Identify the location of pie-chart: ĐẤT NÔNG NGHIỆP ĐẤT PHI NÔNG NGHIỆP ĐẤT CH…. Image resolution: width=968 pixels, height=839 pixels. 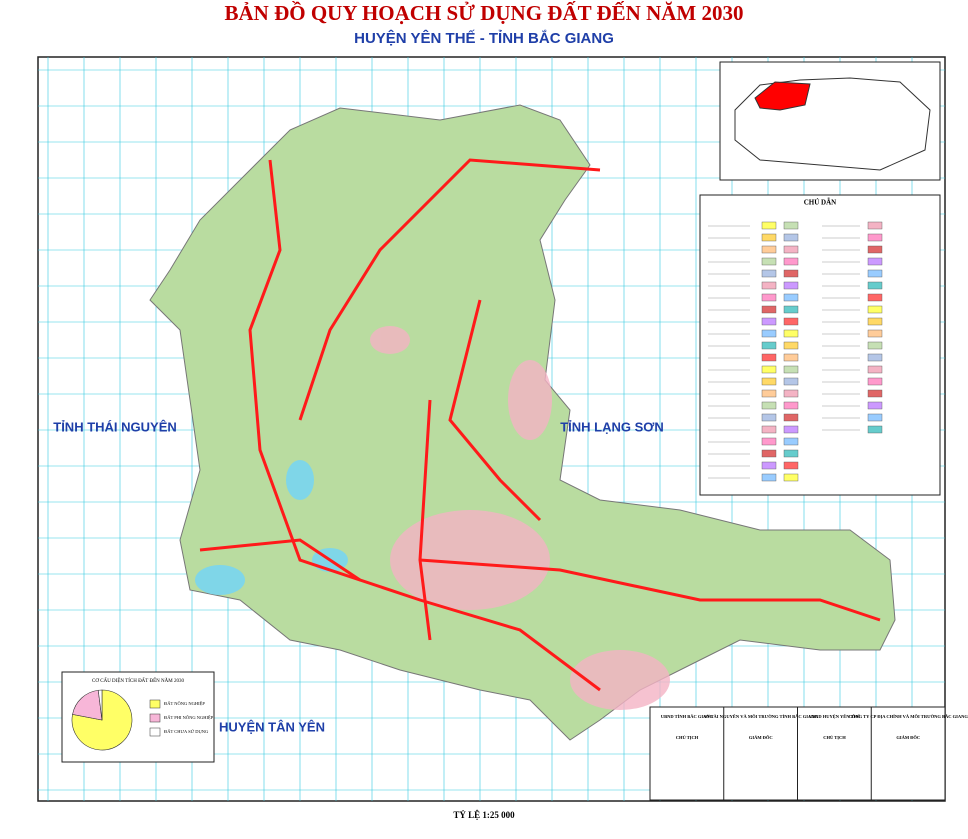
(142, 720).